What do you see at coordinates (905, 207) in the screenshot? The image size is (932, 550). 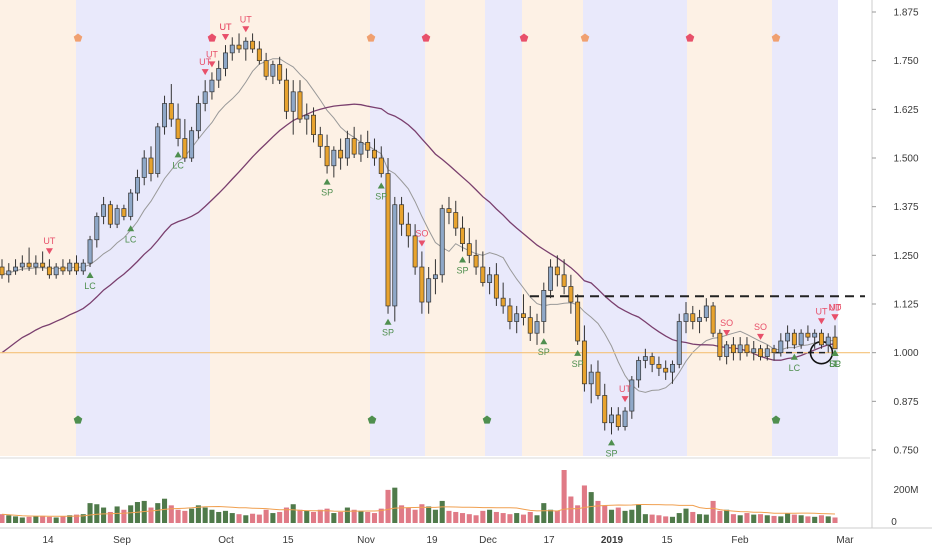 I see `price-tick-label: 1.375` at bounding box center [905, 207].